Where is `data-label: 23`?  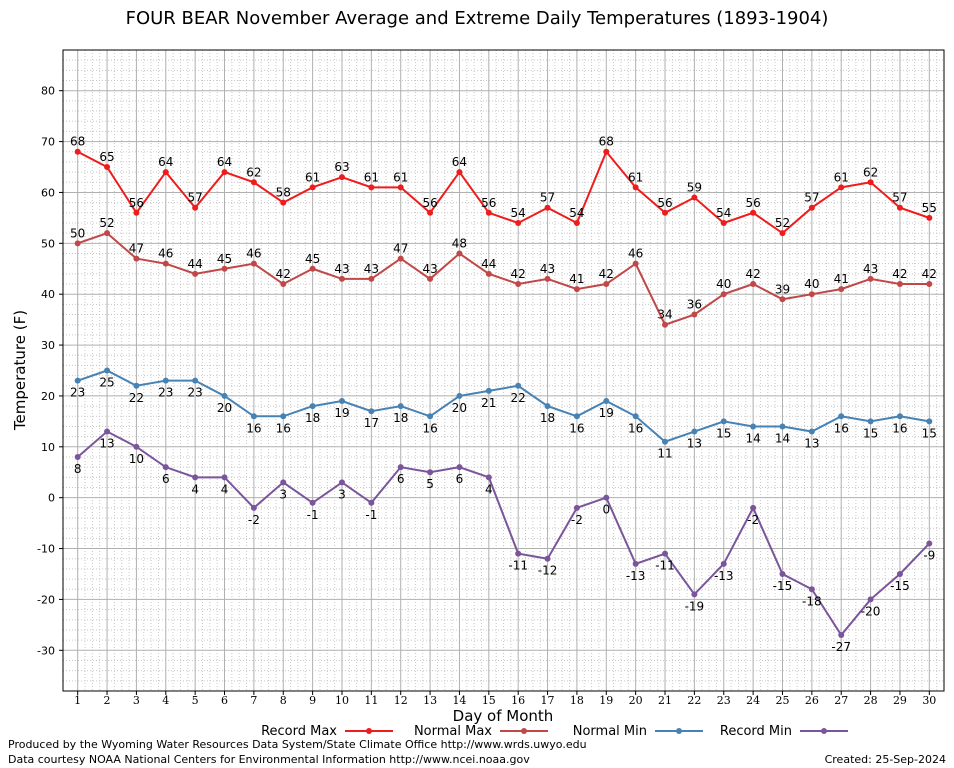
data-label: 23 is located at coordinates (195, 393).